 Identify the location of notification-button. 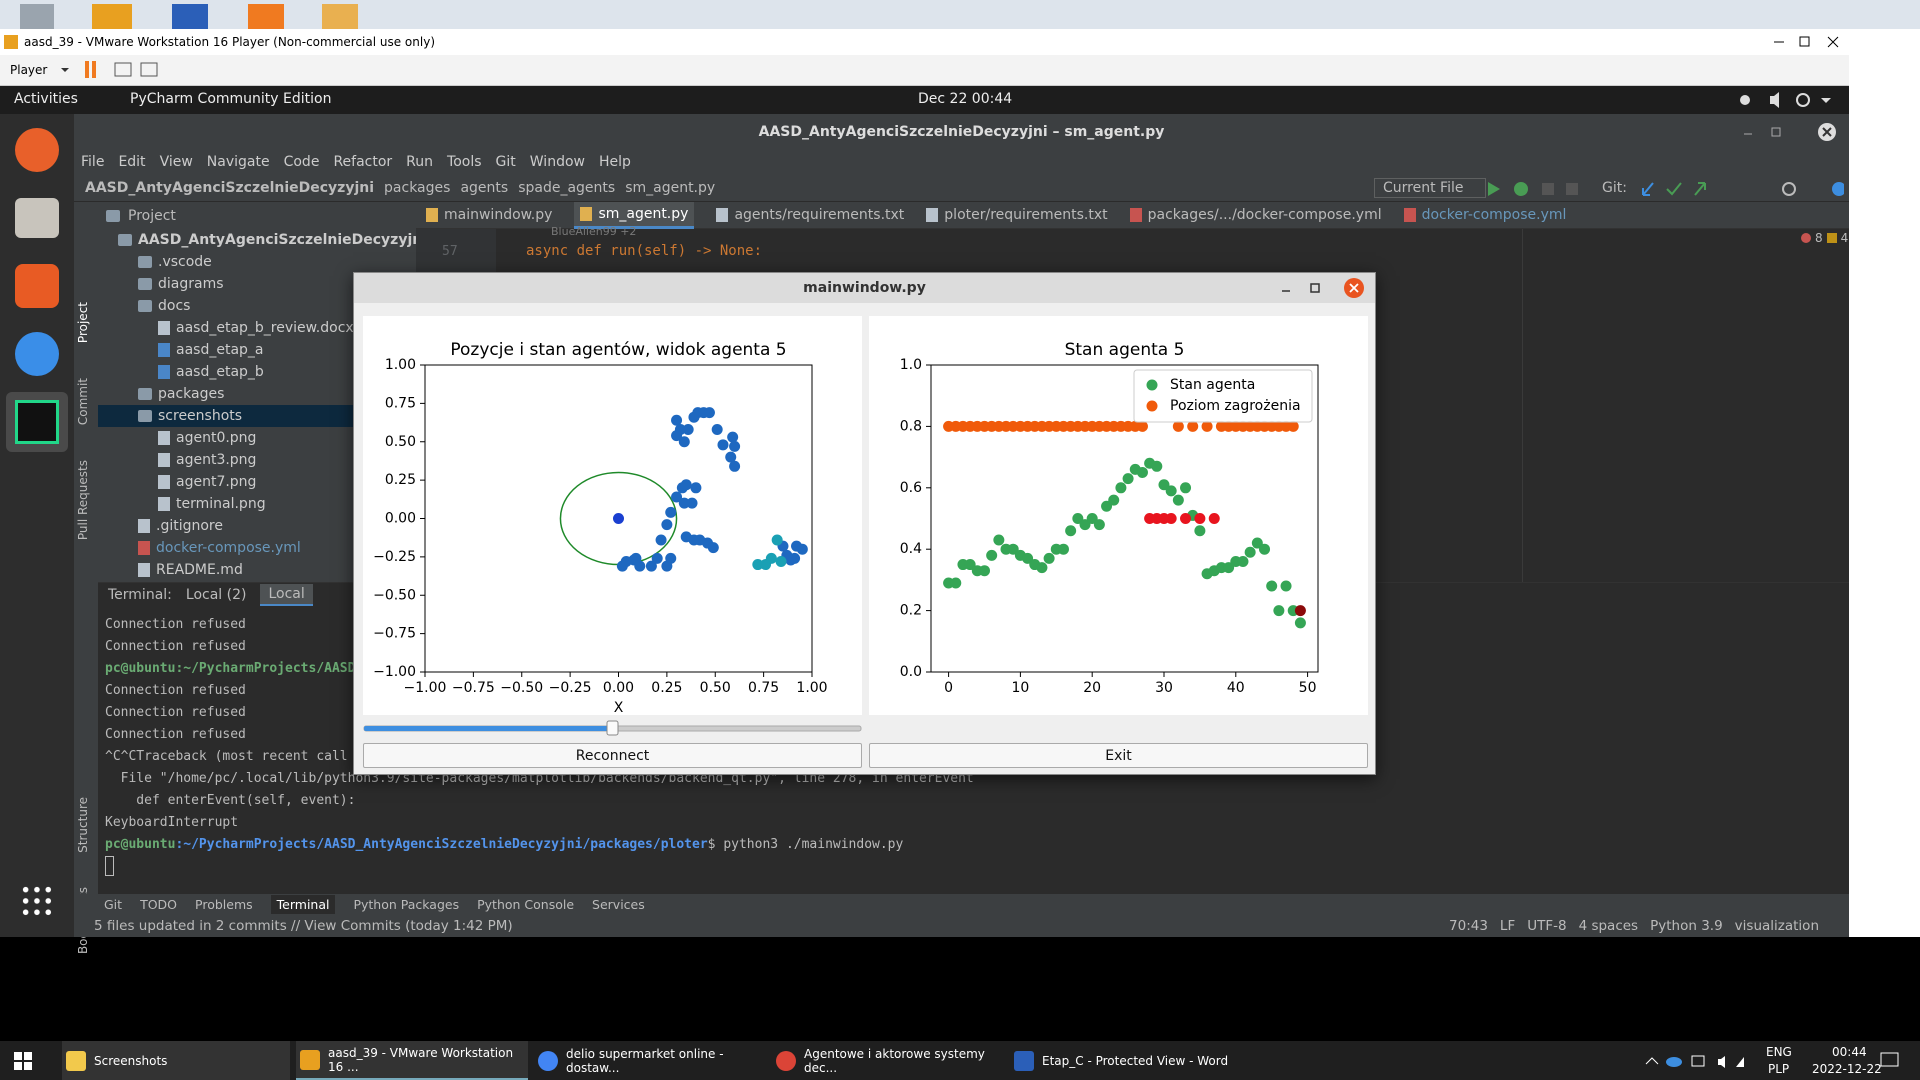
(1890, 1061).